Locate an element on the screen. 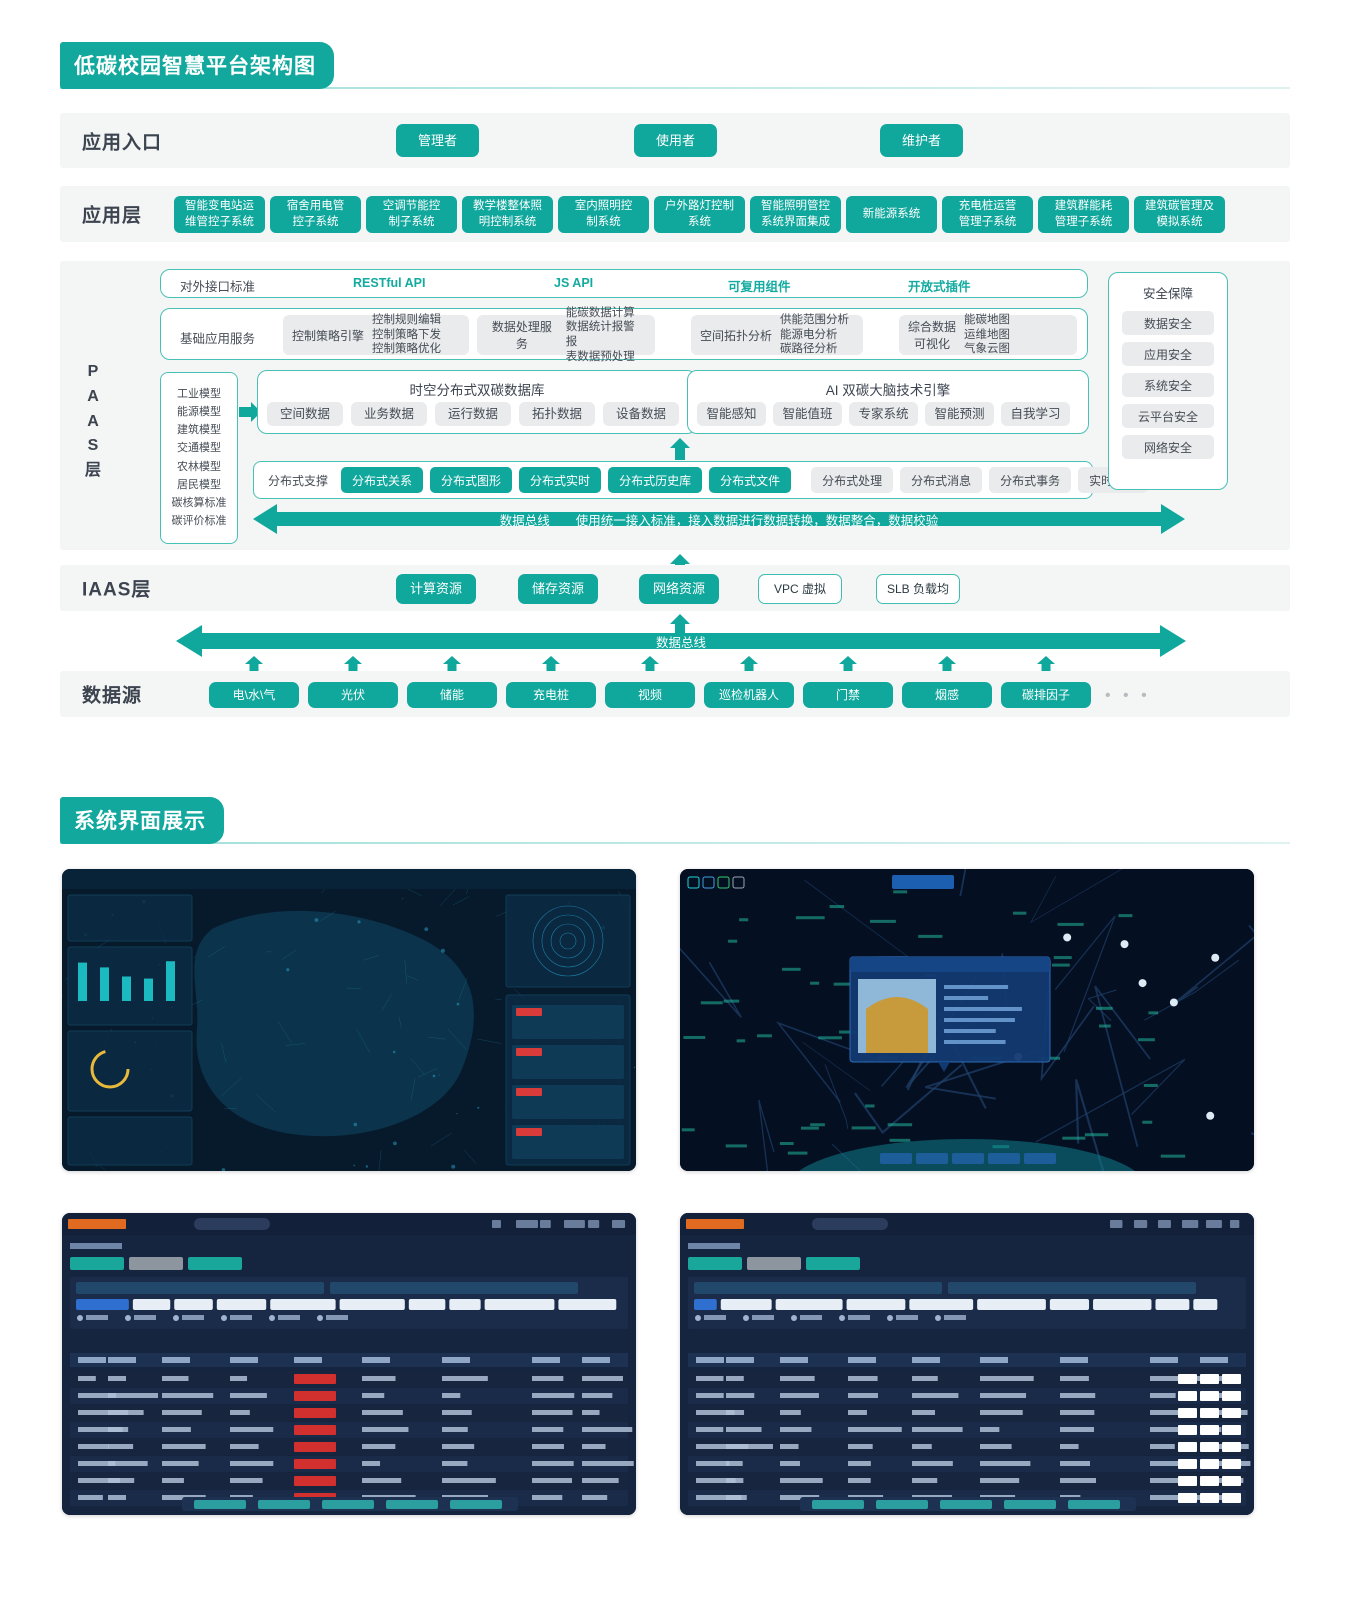 This screenshot has width=1350, height=1606. distributed-plain-items: 分布式处理分布式消息分布式事务实时监控 is located at coordinates (980, 480).